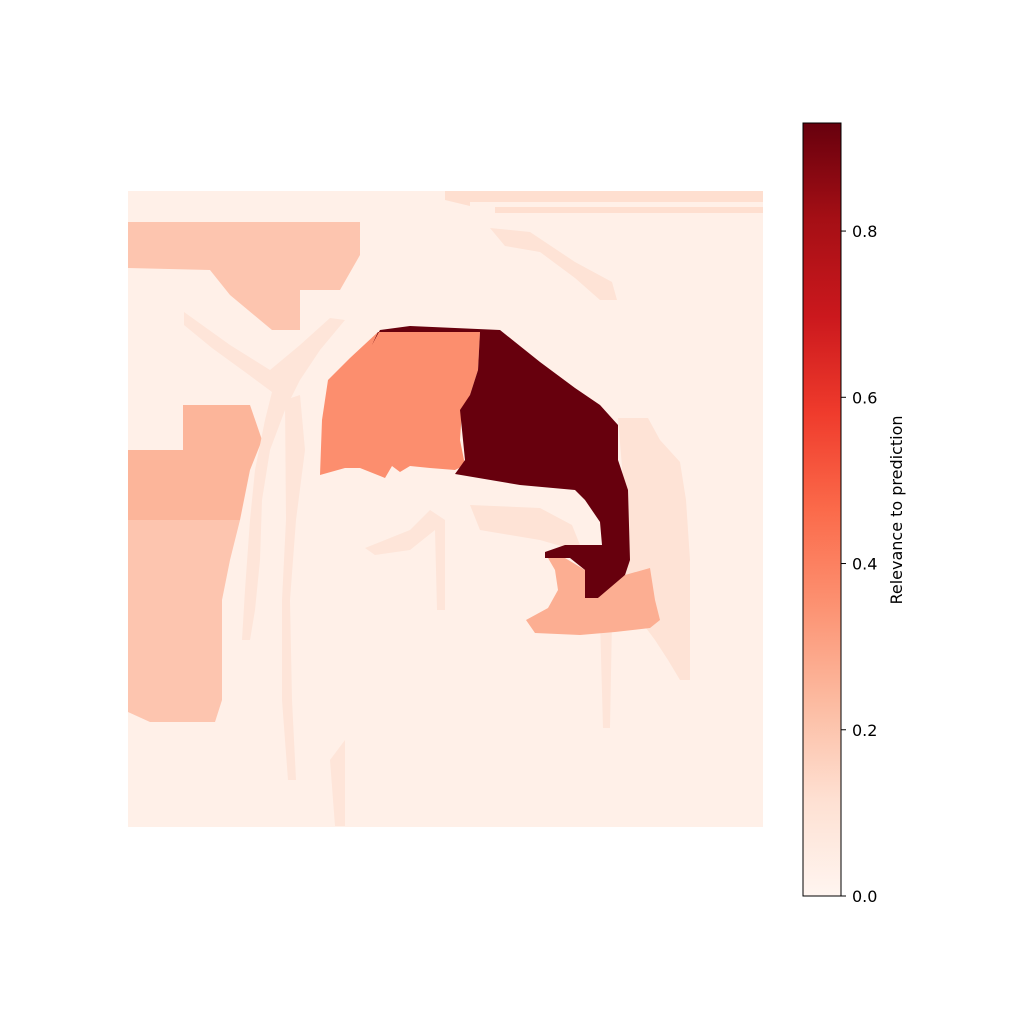  I want to click on colorbar-ticks: 0.0 0.2 0.4 0.6 0.8, so click(859, 564).